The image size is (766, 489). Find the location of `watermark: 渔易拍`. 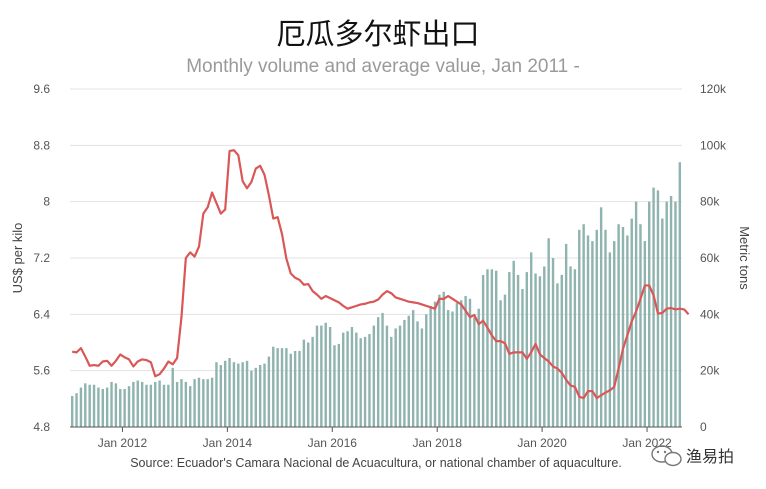

watermark: 渔易拍 is located at coordinates (692, 456).